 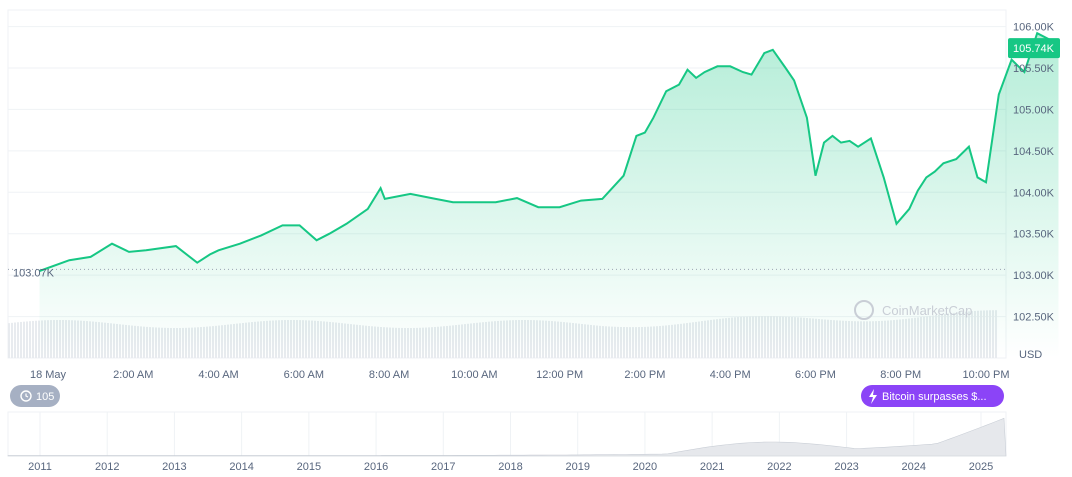 I want to click on y-tick-label: 102.50K, so click(x=1034, y=318).